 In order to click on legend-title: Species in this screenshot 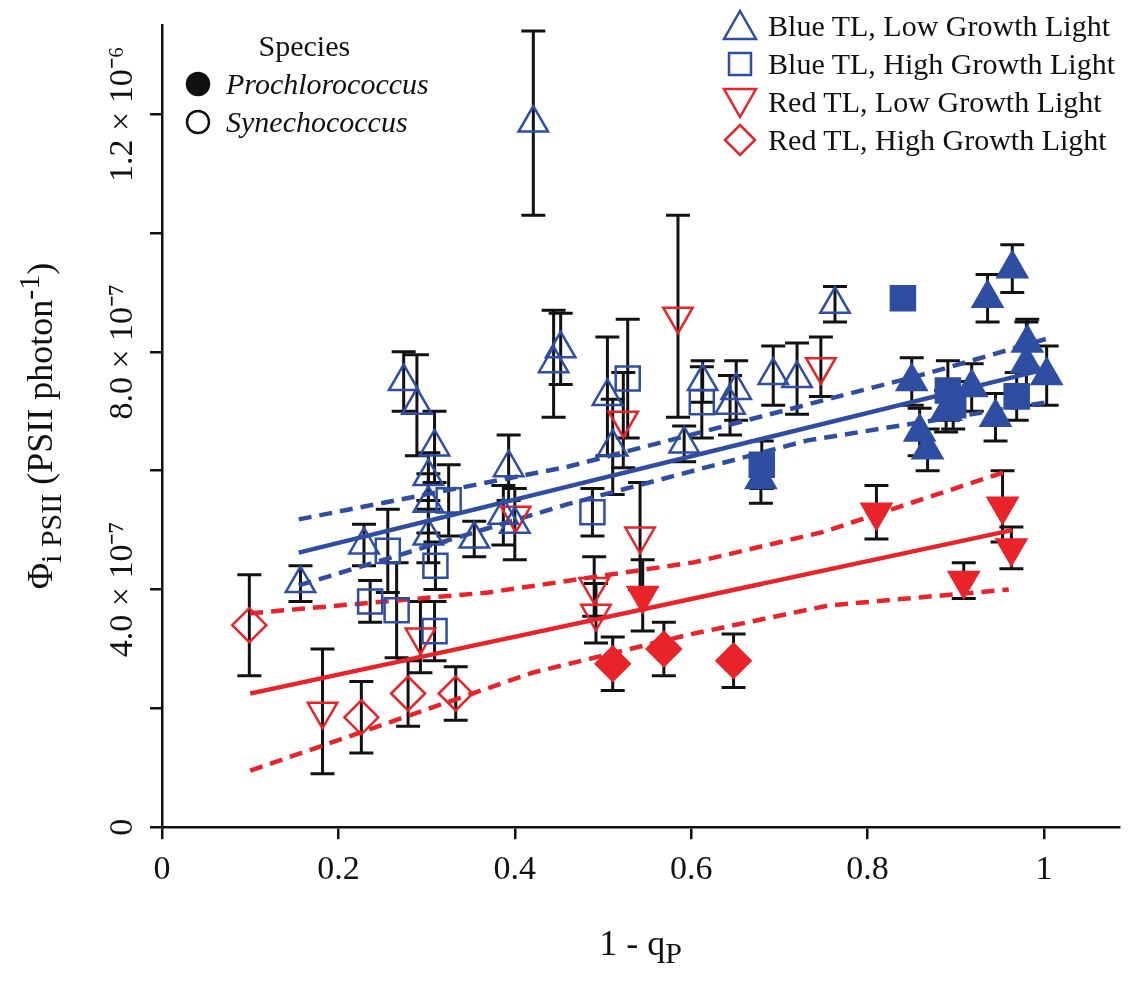, I will do `click(304, 46)`.